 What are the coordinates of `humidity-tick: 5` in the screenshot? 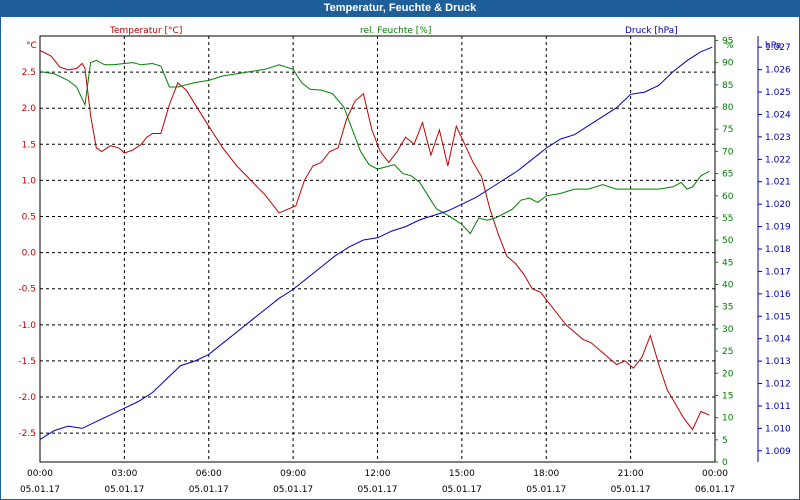 It's located at (725, 441).